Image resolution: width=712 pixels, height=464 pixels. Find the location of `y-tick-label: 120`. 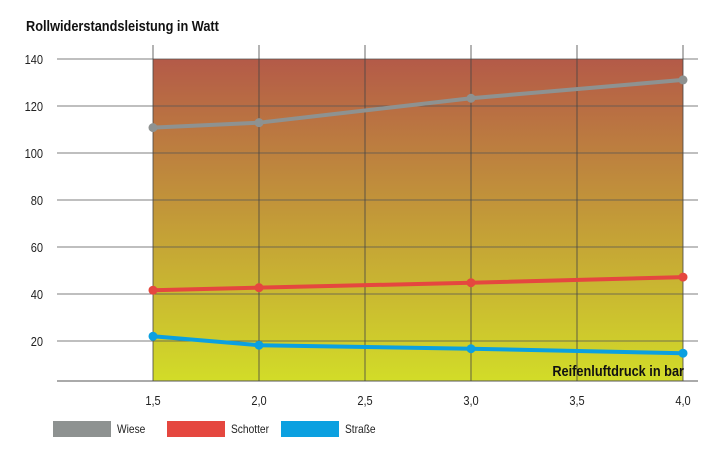

y-tick-label: 120 is located at coordinates (34, 106).